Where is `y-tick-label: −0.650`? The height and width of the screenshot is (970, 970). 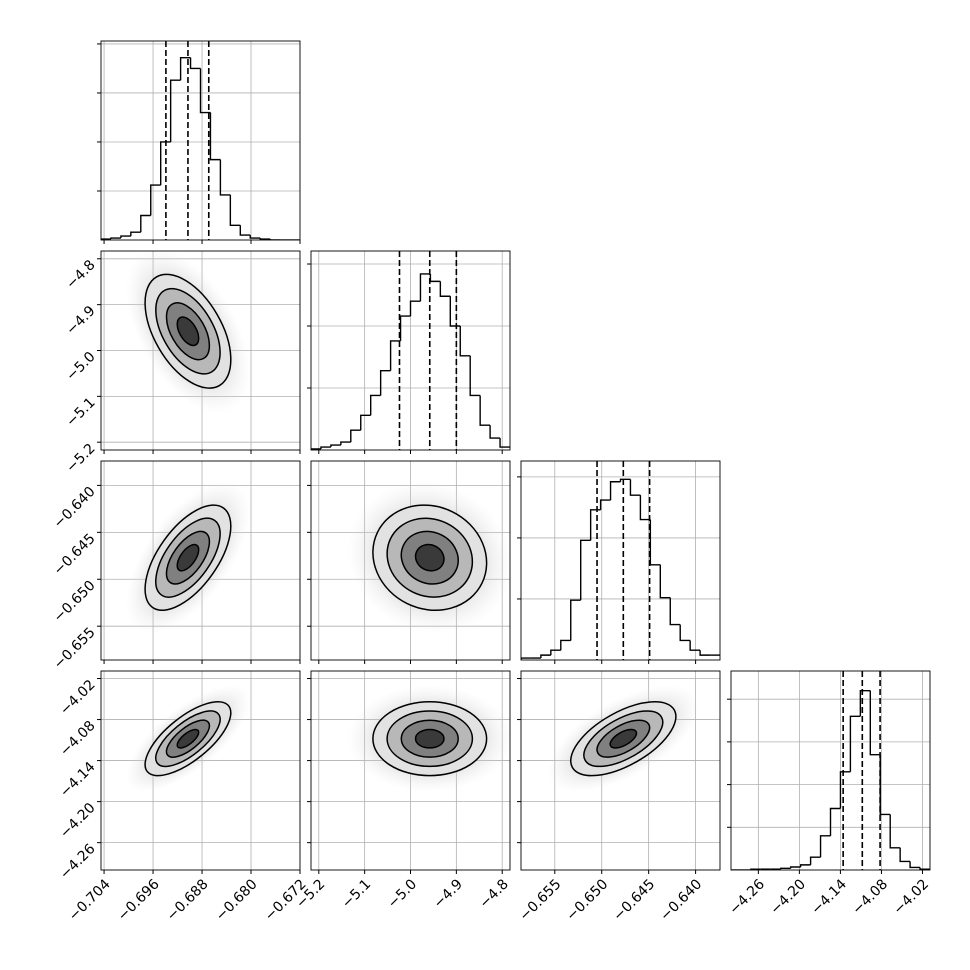
y-tick-label: −0.650 is located at coordinates (75, 602).